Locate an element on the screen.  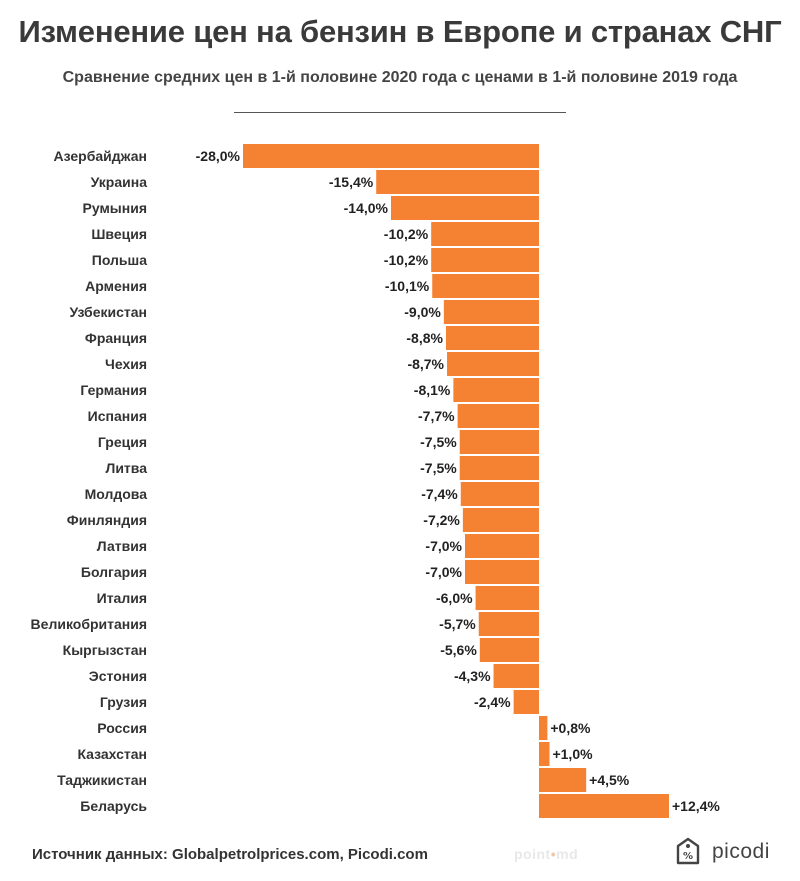
category-label: Франция is located at coordinates (116, 338).